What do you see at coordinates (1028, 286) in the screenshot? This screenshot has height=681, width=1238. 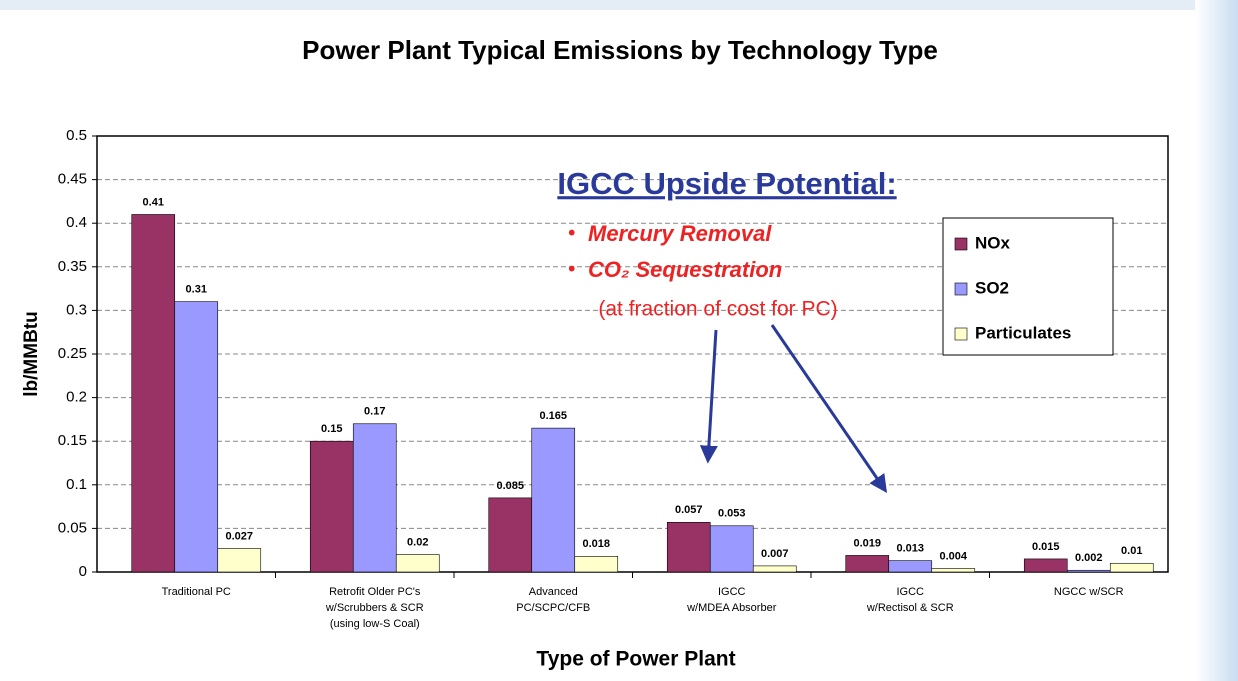 I see `legend-box` at bounding box center [1028, 286].